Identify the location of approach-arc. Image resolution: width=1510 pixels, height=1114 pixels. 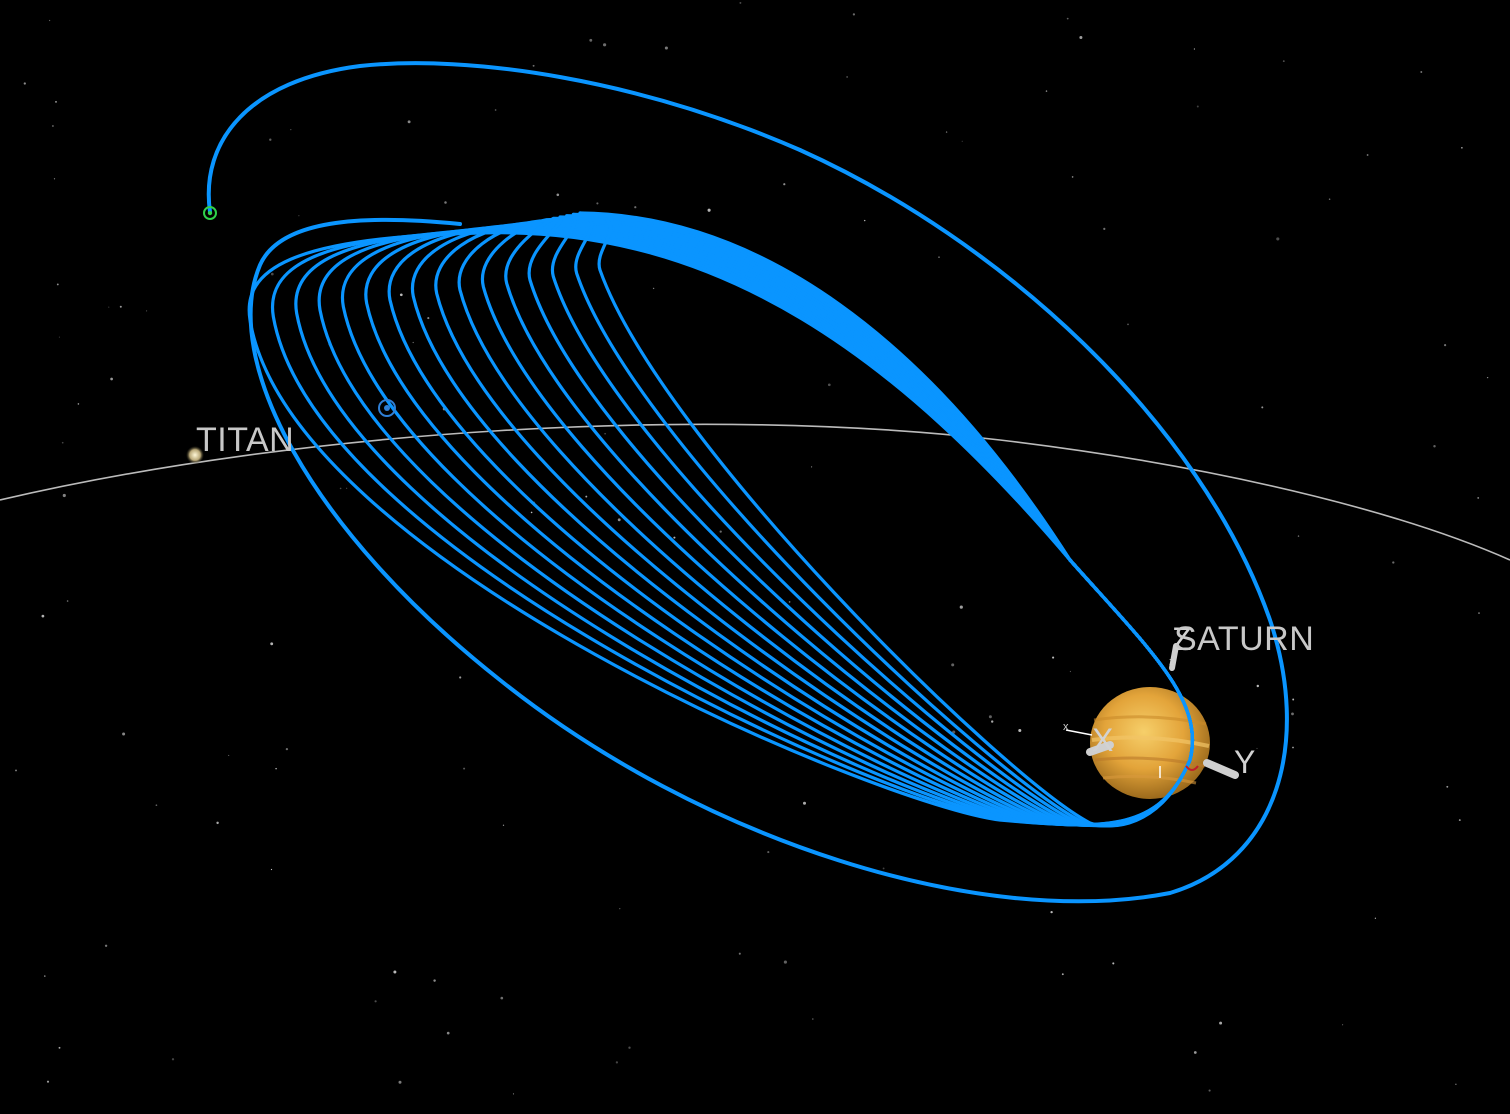
(504, 137).